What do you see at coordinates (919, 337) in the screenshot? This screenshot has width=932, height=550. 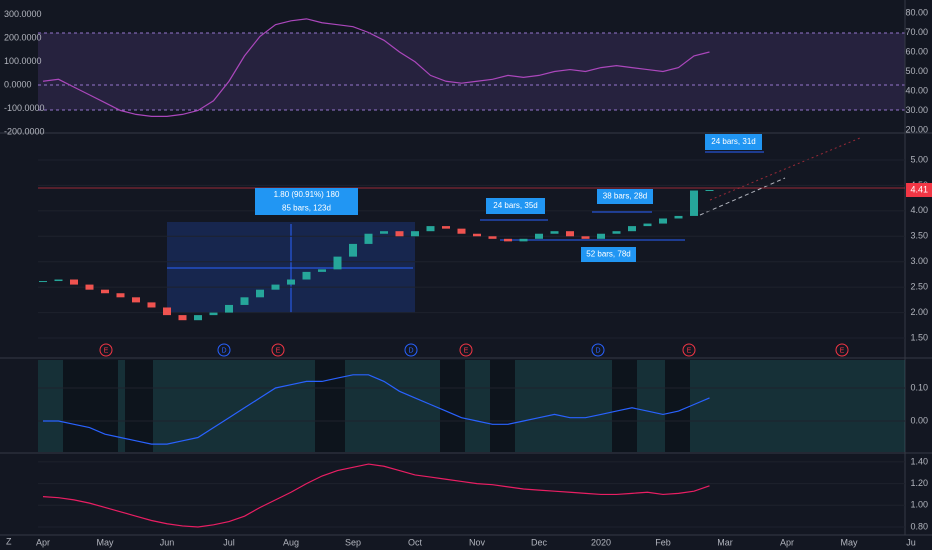 I see `tick-label: 1.50` at bounding box center [919, 337].